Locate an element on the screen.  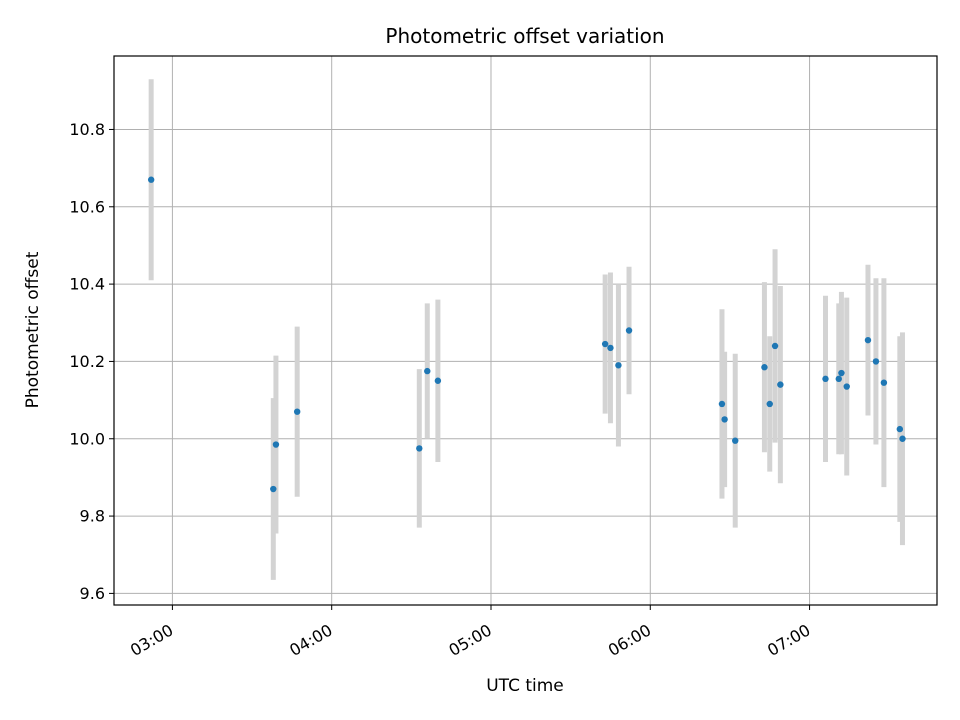
y-axis-label: Photometric offset is located at coordinates (33, 329).